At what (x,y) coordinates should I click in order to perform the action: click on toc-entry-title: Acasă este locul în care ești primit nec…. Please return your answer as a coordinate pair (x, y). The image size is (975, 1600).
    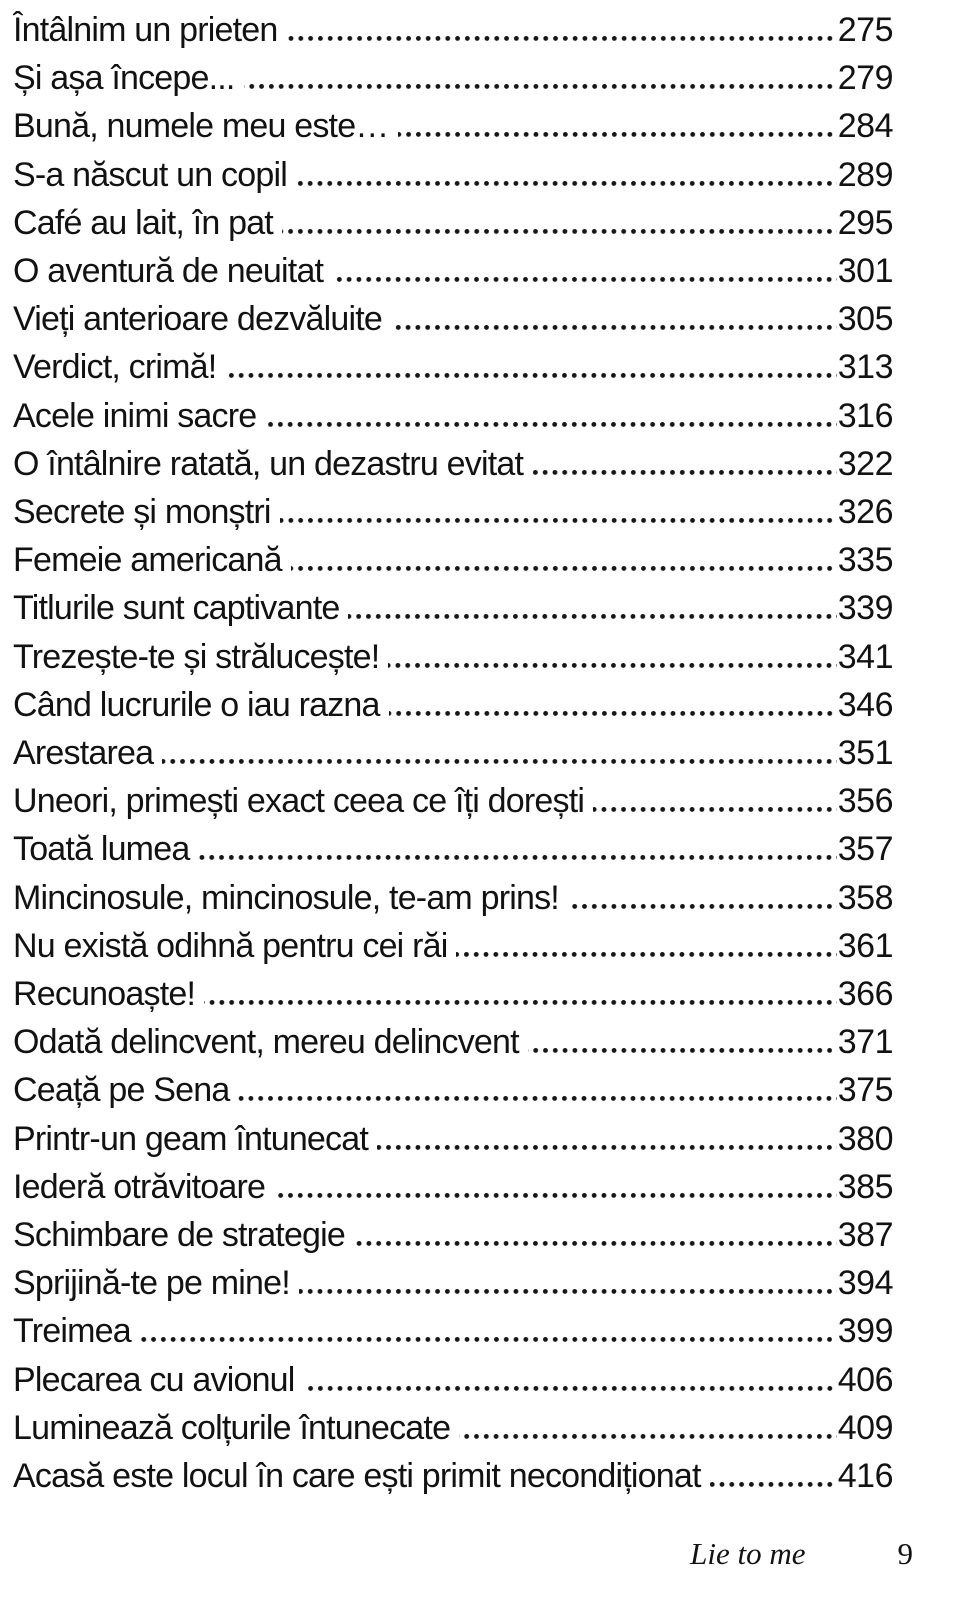
    Looking at the image, I should click on (357, 1476).